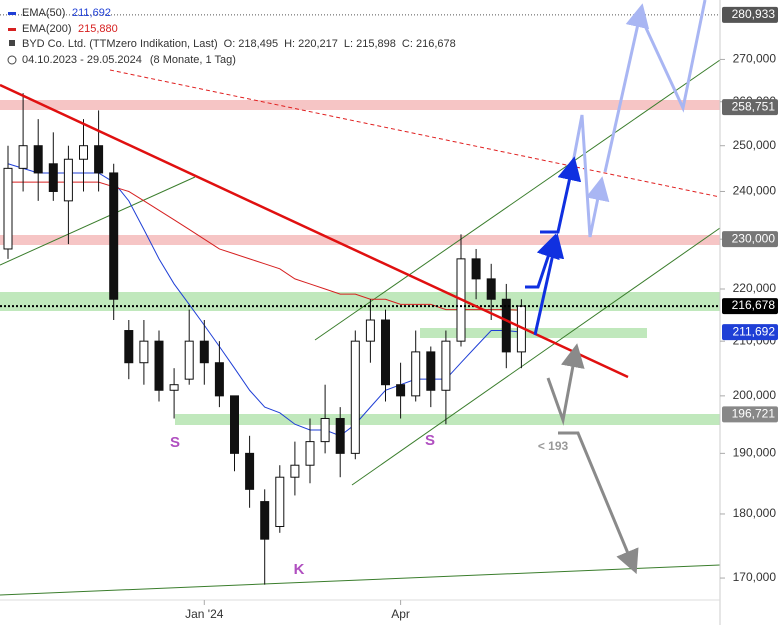  Describe the element at coordinates (265, 246) in the screenshot. I see `ema-line` at that location.